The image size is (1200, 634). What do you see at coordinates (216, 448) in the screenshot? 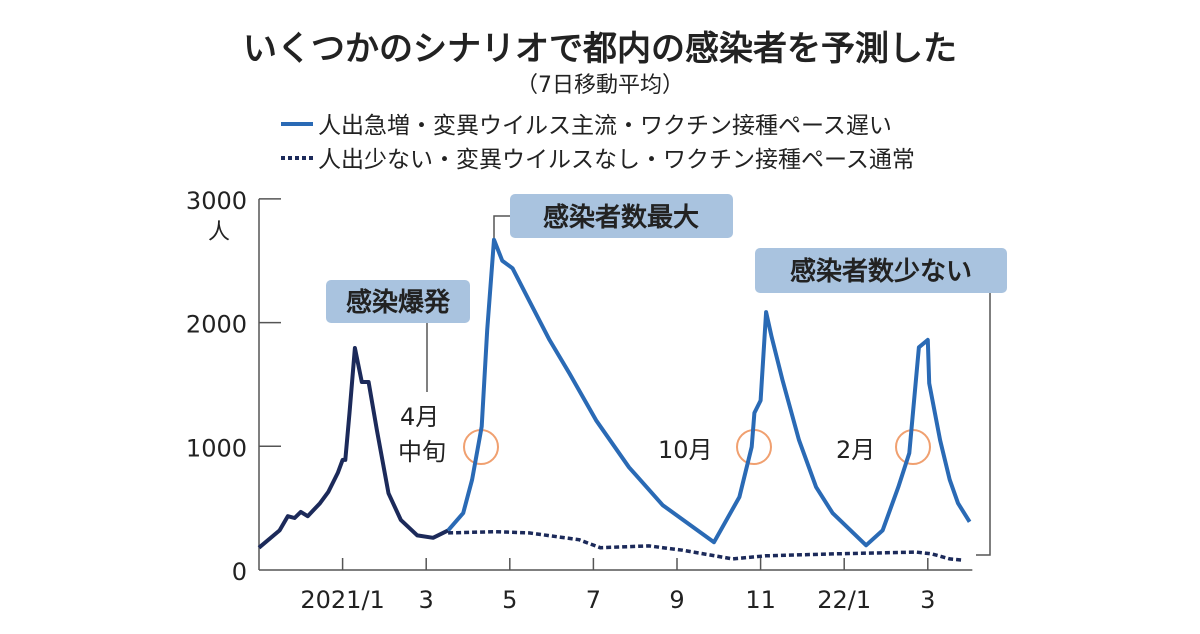
I see `y-tick-label: 1000` at bounding box center [216, 448].